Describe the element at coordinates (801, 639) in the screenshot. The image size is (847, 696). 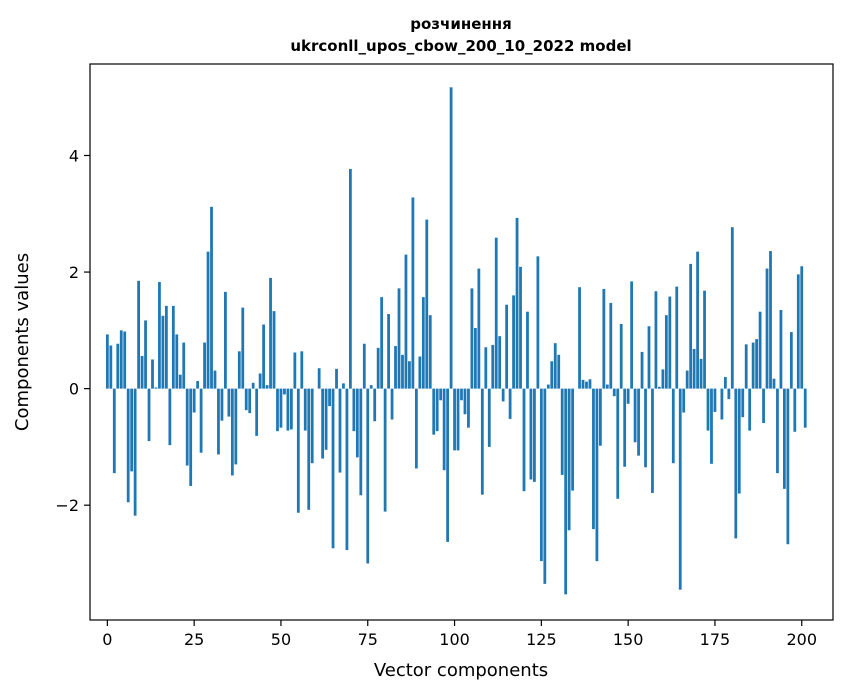
I see `x-tick-label: 200` at that location.